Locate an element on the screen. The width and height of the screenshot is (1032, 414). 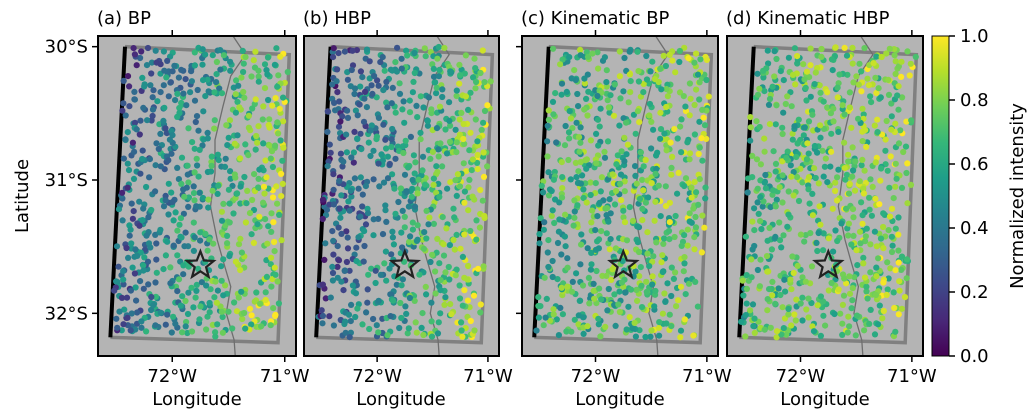
panel-d-intensity-points is located at coordinates (828, 192).